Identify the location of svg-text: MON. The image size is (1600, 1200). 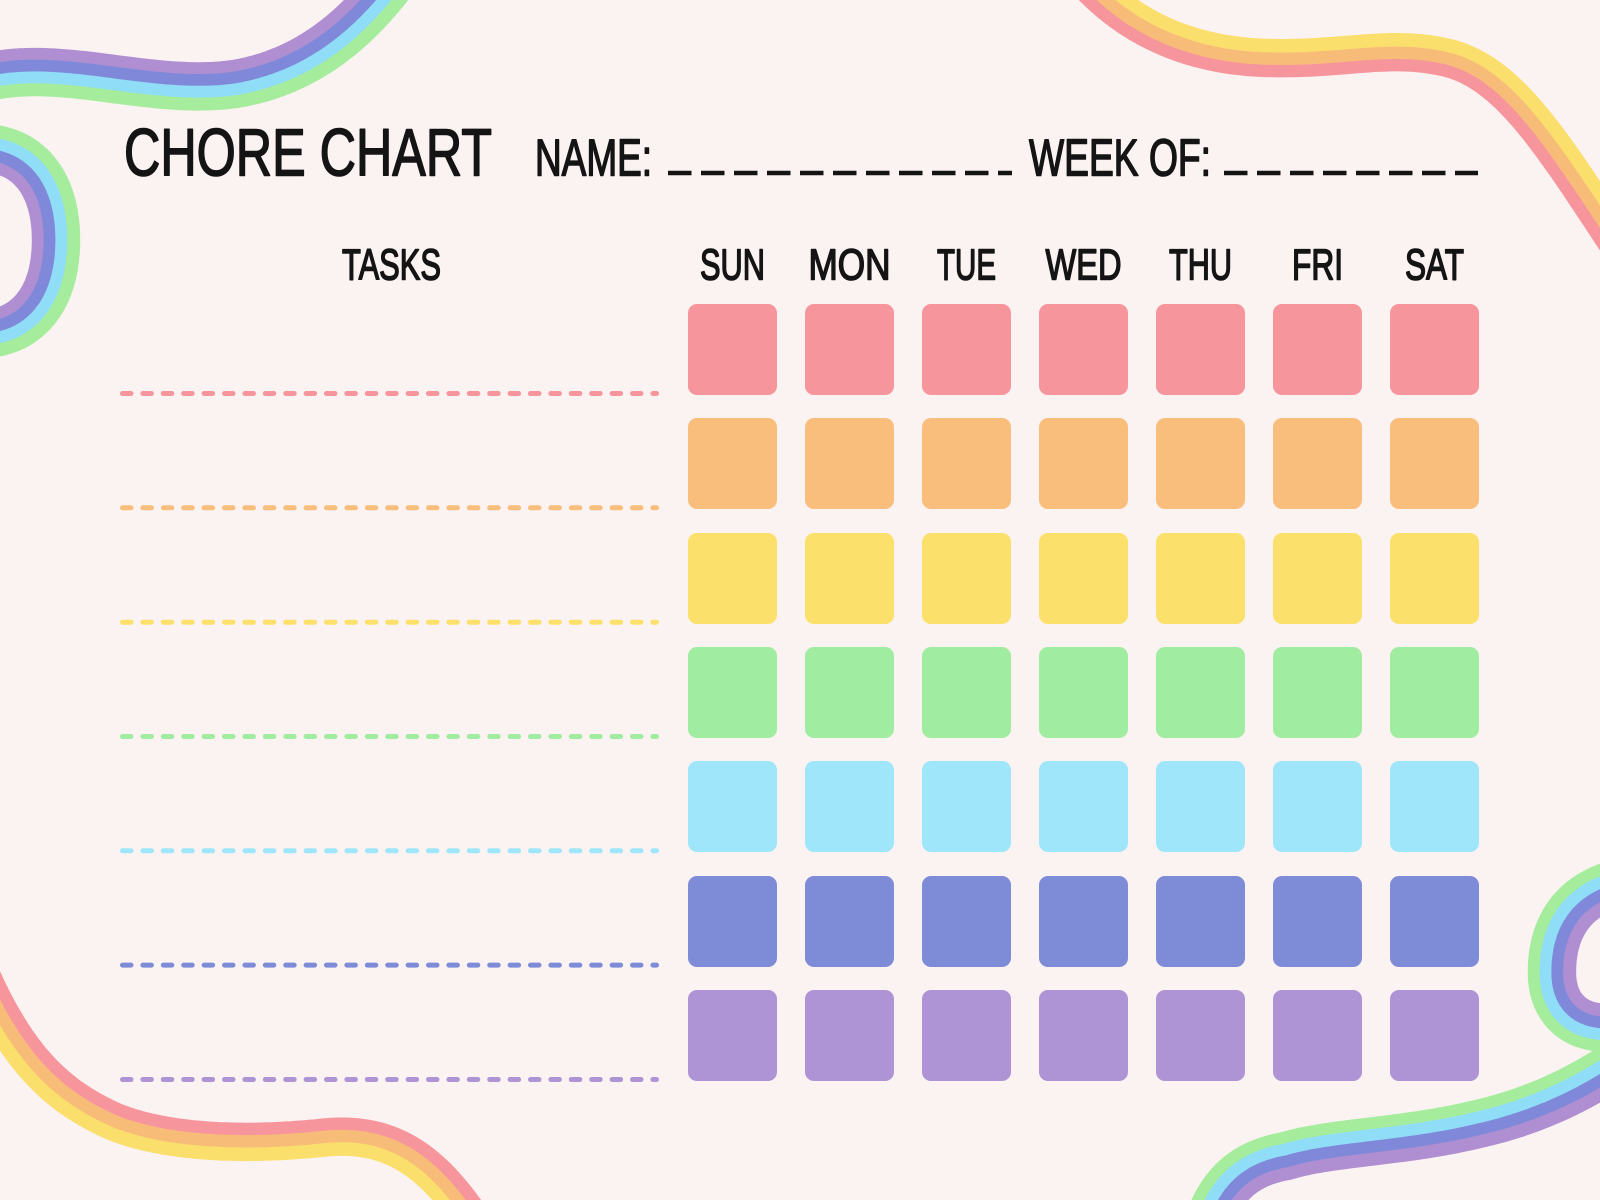
(850, 266).